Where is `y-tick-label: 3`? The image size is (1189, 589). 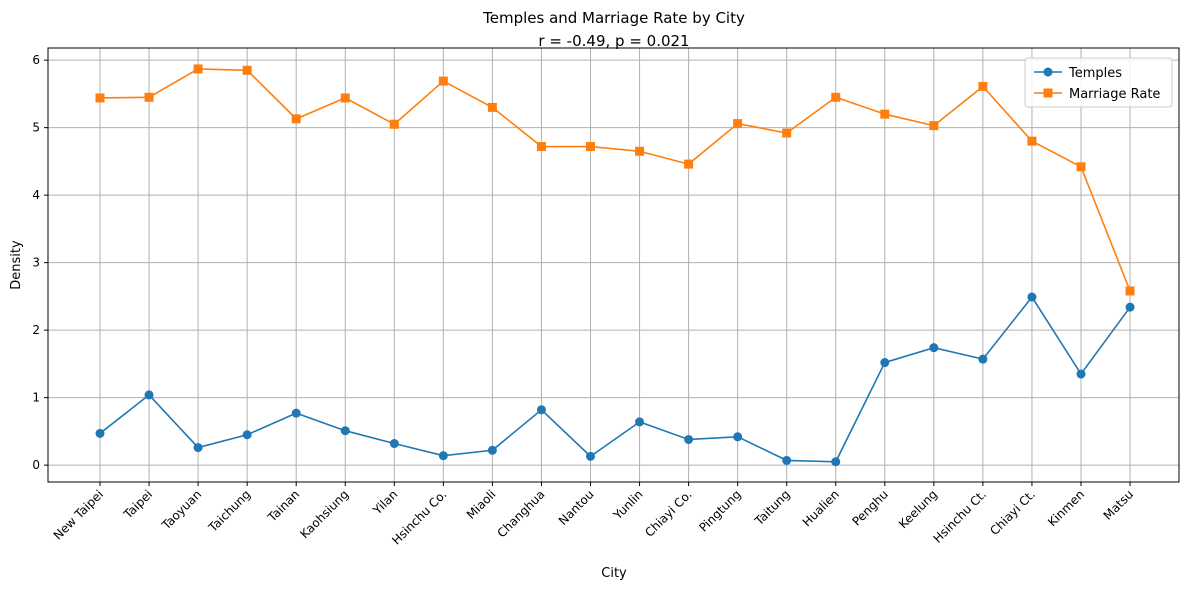 y-tick-label: 3 is located at coordinates (36, 263).